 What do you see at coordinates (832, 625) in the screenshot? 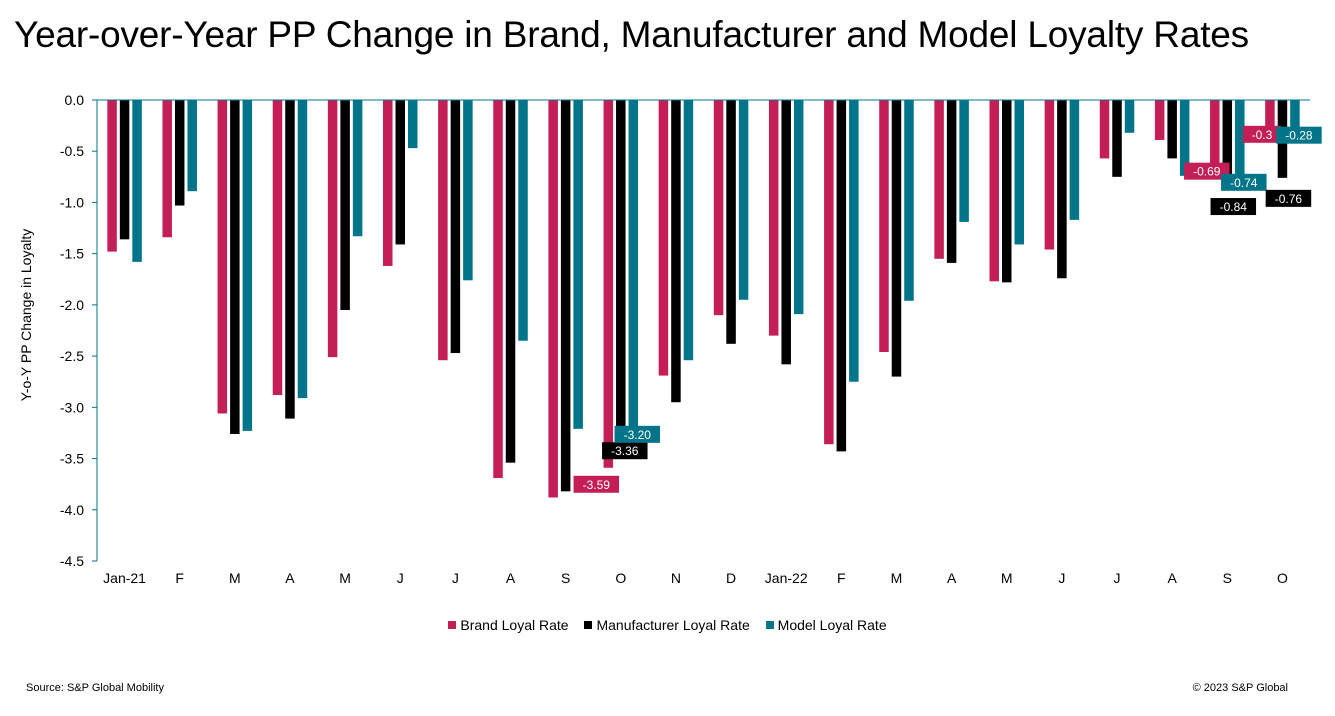
I see `legend-label-model: Model Loyal Rate` at bounding box center [832, 625].